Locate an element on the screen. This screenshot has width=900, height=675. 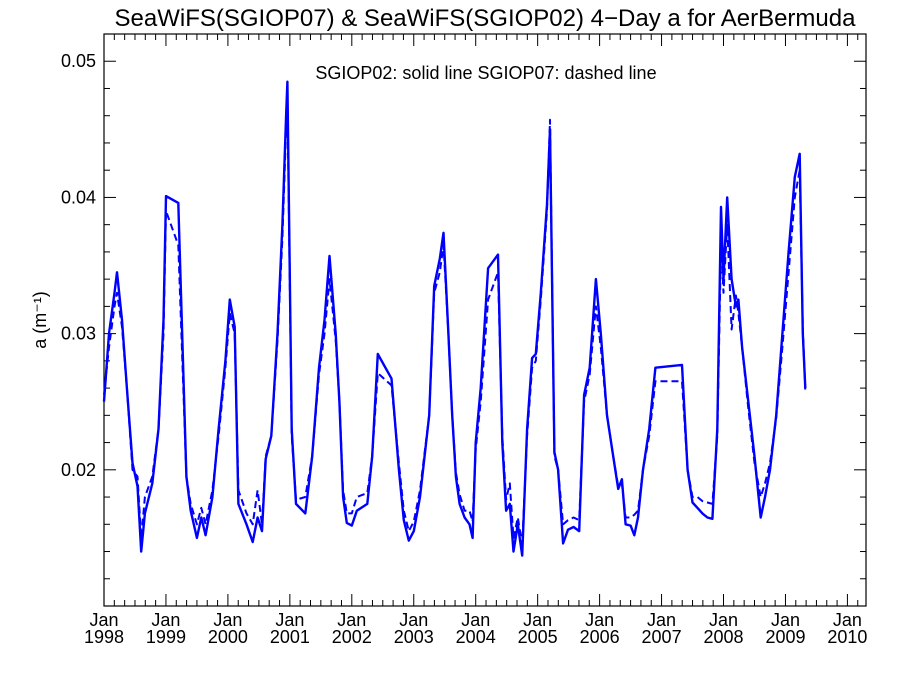
x-tick-year-label: 2009 is located at coordinates (785, 637).